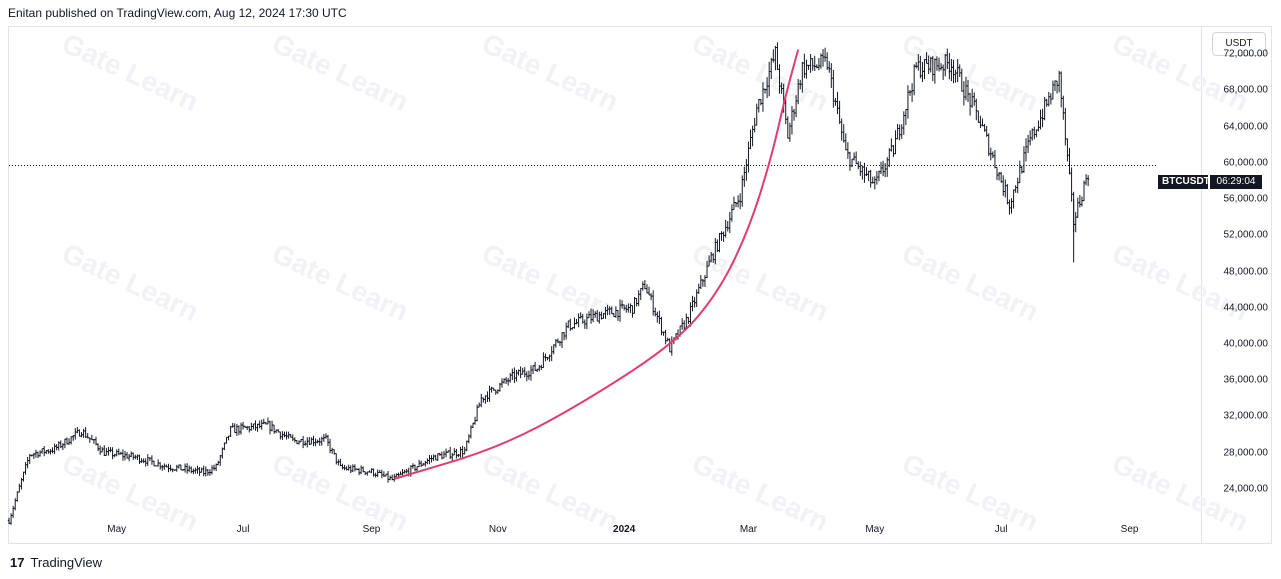 The height and width of the screenshot is (579, 1281). I want to click on price-tick-label: 64,000.00, so click(1246, 127).